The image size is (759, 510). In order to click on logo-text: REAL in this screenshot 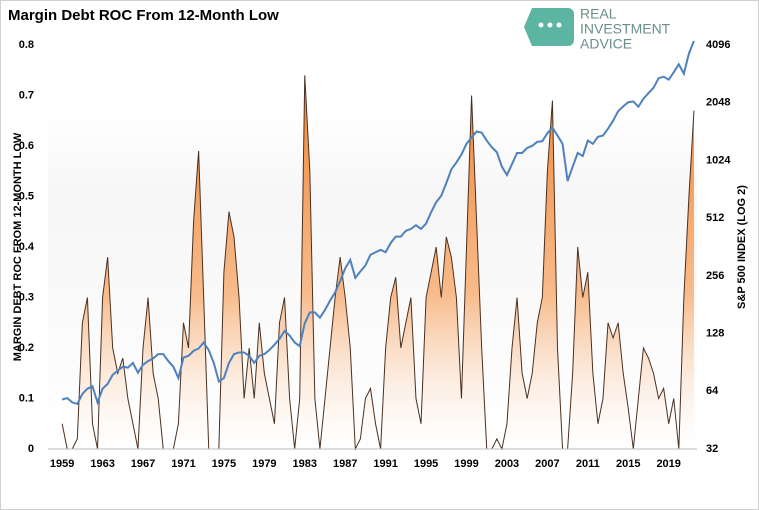, I will do `click(598, 14)`.